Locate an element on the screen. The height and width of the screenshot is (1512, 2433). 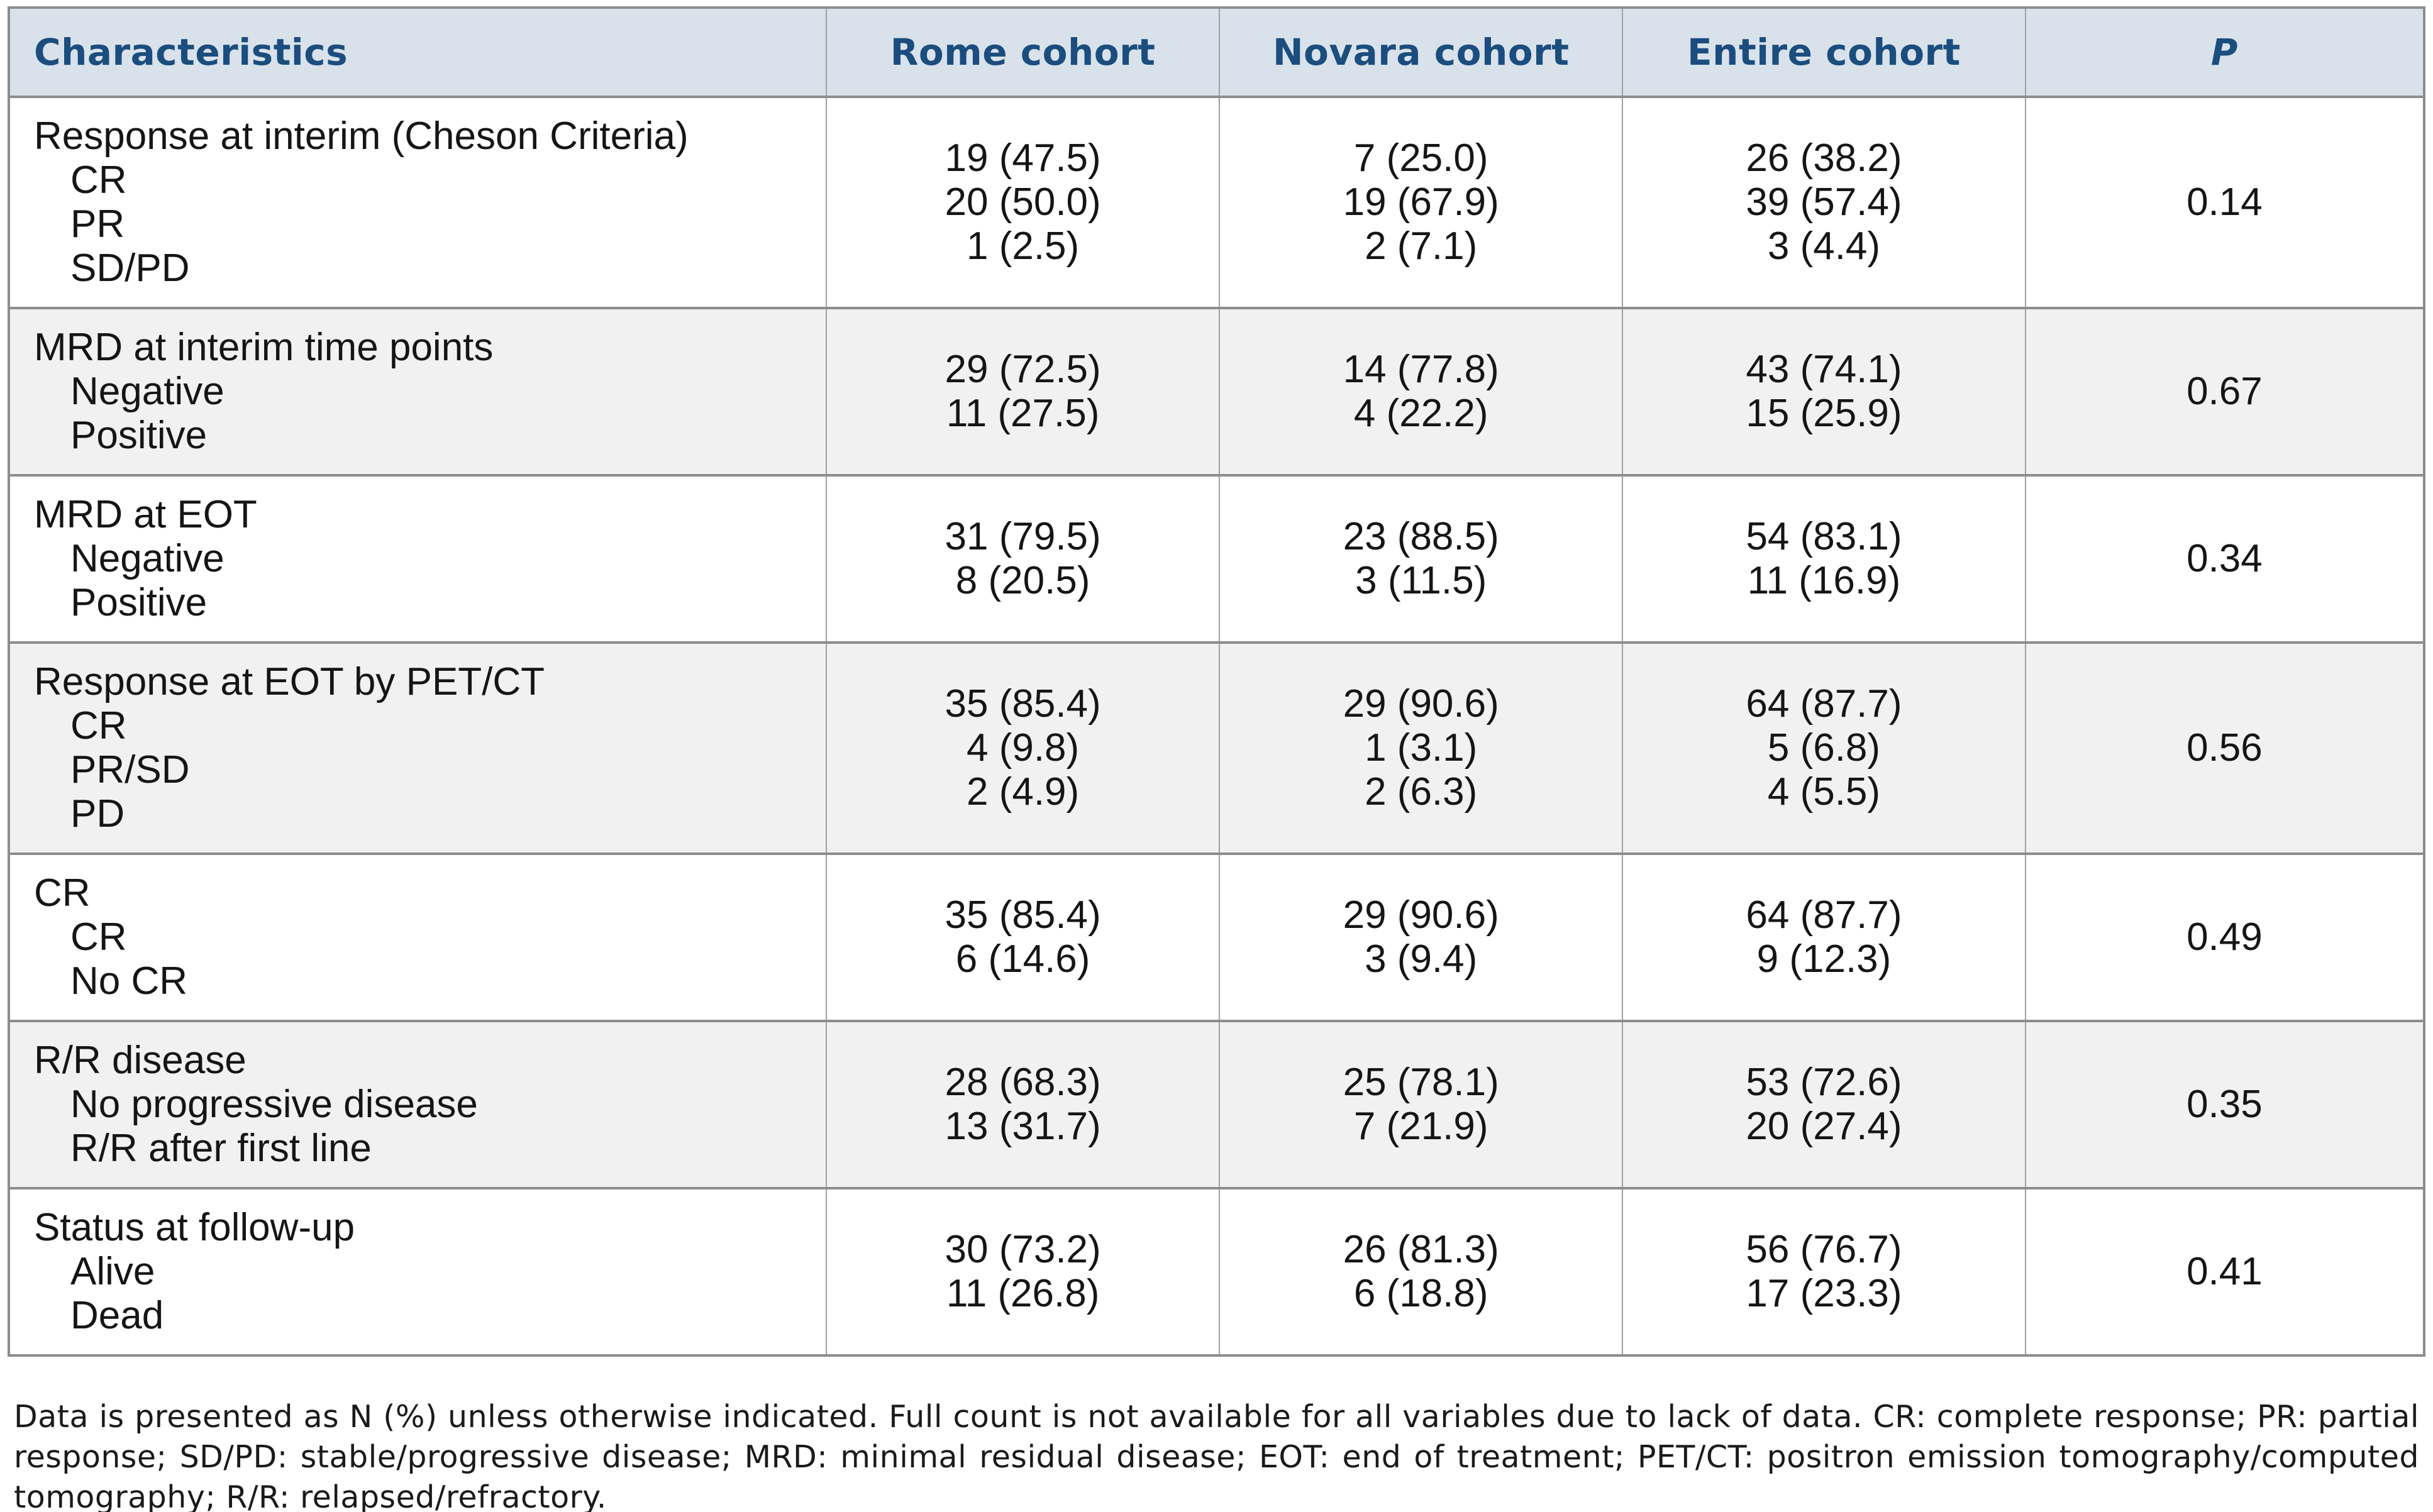
value-line: 26 (81.3) is located at coordinates (1421, 1249).